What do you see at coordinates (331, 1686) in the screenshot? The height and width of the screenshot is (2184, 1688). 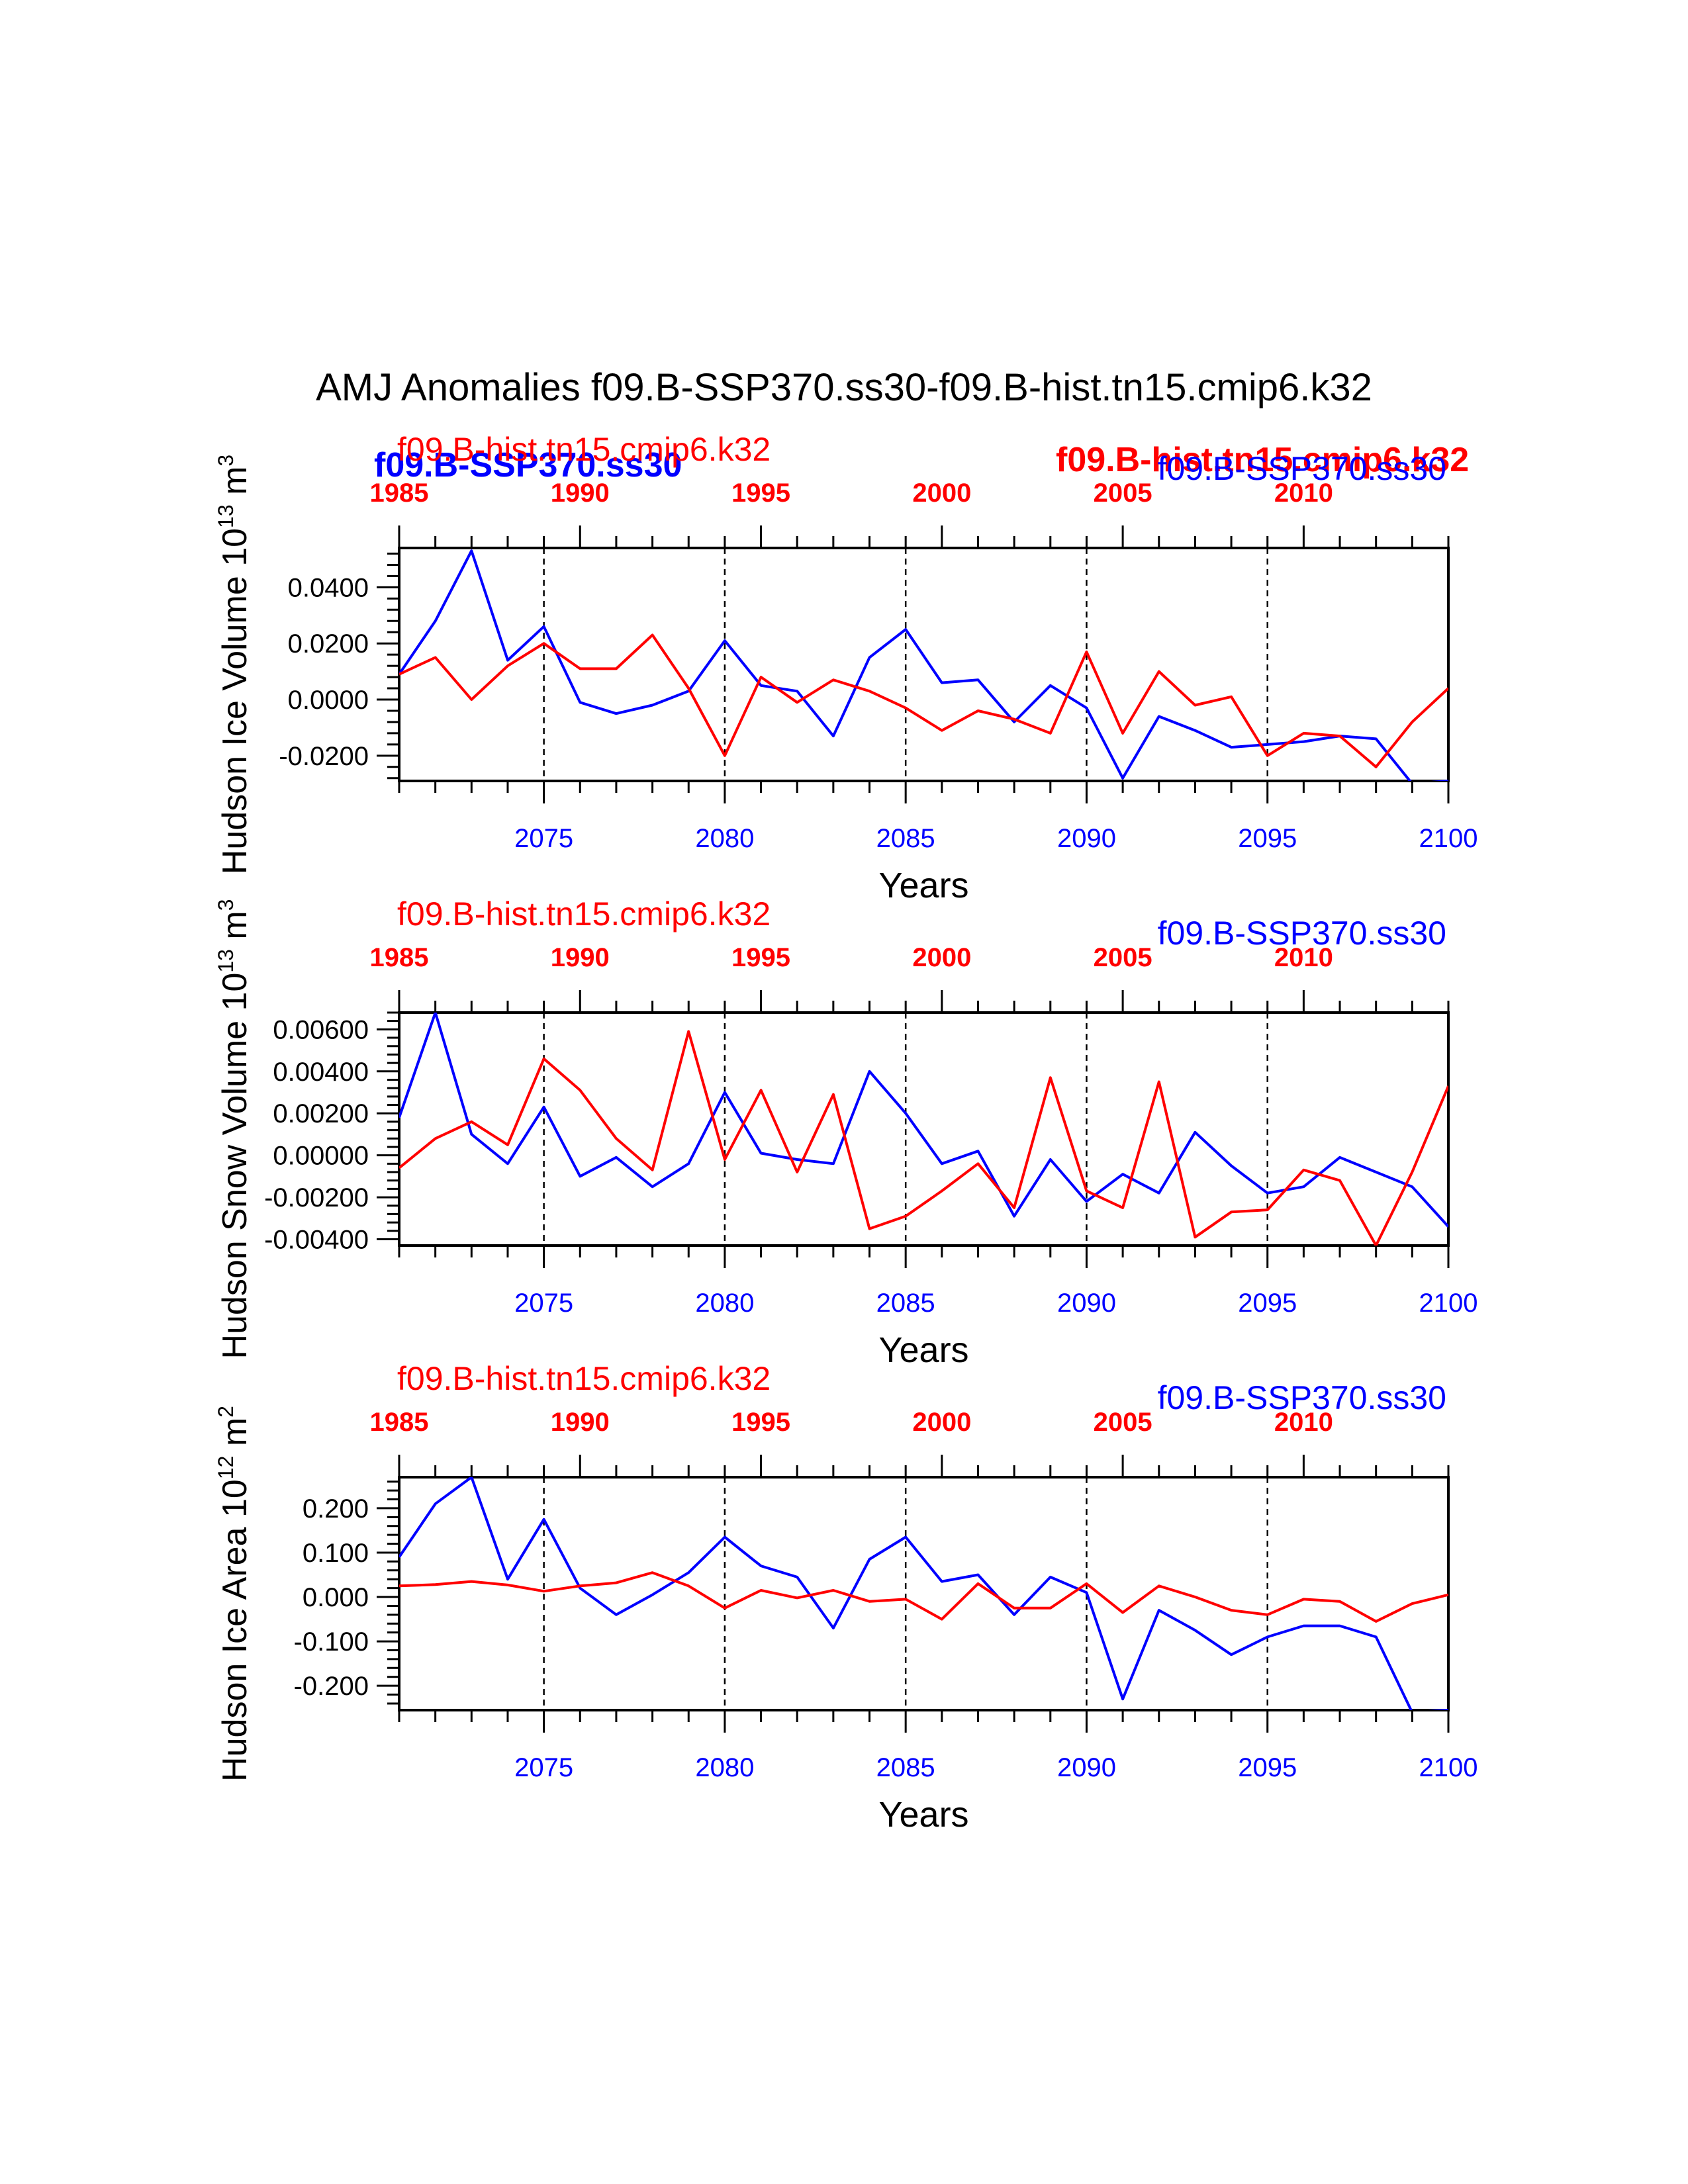 I see `y-tick-label: -0.200` at bounding box center [331, 1686].